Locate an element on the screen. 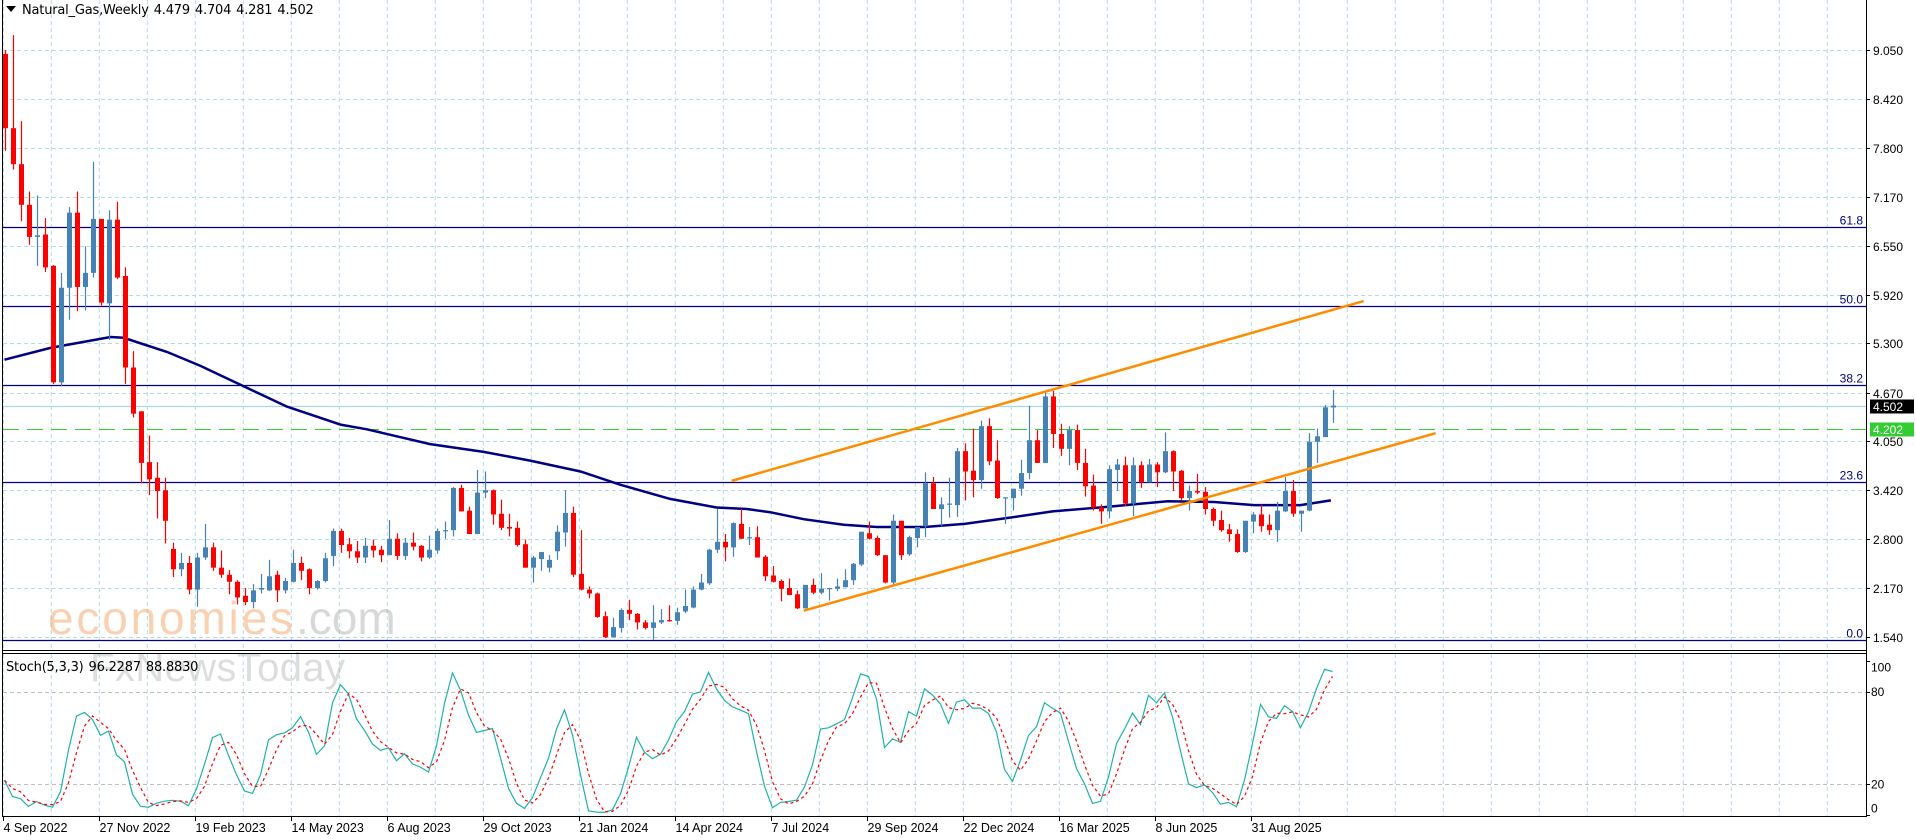 The image size is (1916, 840). trend-channel-upper-line is located at coordinates (1048, 391).